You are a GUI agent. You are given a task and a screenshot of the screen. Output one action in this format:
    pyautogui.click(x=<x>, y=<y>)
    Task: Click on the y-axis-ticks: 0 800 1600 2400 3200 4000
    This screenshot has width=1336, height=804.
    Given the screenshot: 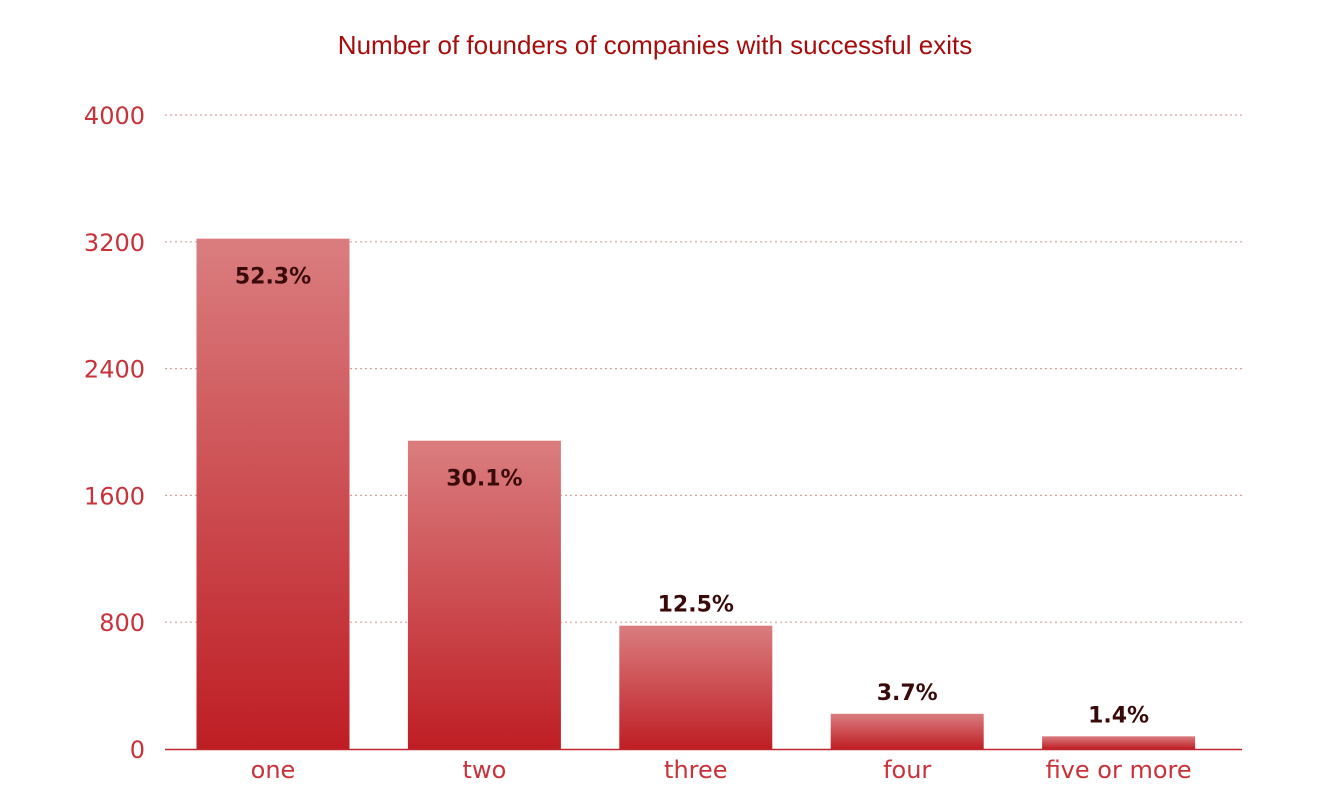 What is the action you would take?
    pyautogui.click(x=114, y=433)
    